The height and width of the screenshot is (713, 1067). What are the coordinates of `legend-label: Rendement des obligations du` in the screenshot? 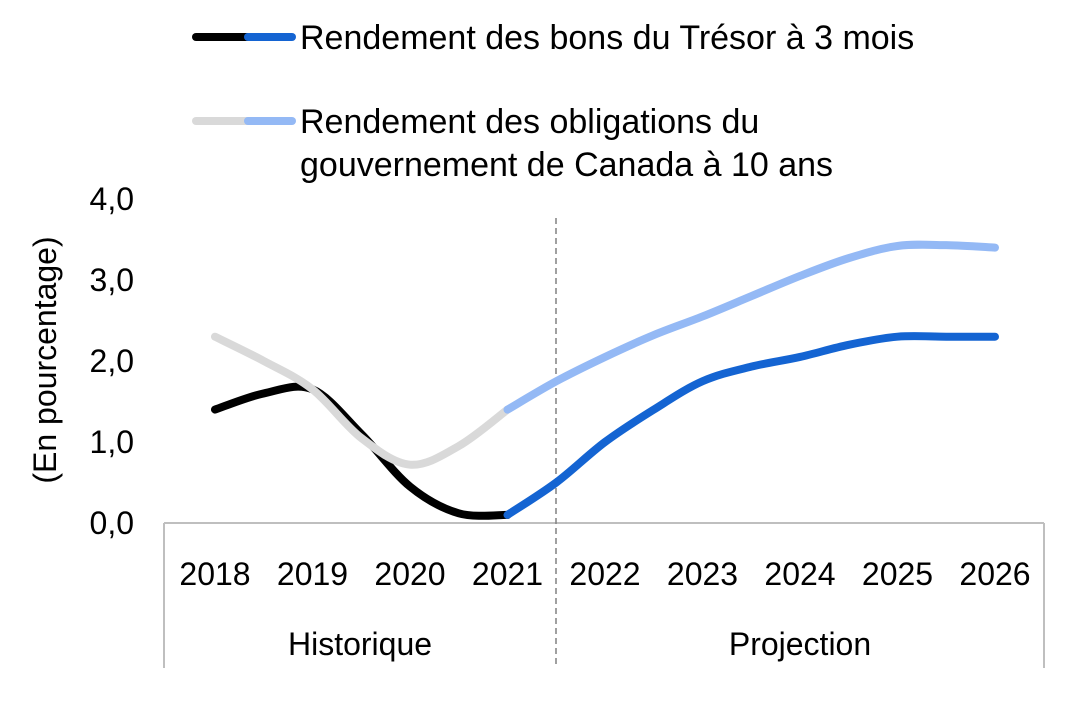 It's located at (529, 122).